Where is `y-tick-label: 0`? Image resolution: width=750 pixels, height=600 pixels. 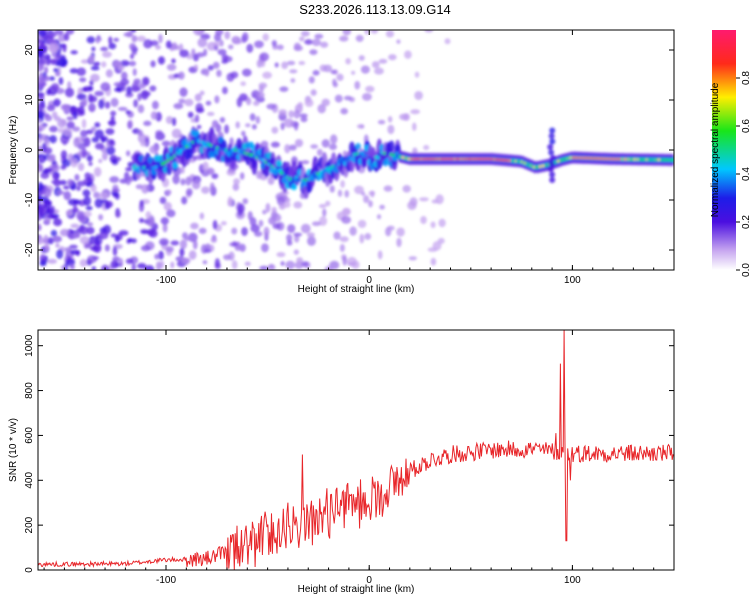 y-tick-label: 0 is located at coordinates (29, 570).